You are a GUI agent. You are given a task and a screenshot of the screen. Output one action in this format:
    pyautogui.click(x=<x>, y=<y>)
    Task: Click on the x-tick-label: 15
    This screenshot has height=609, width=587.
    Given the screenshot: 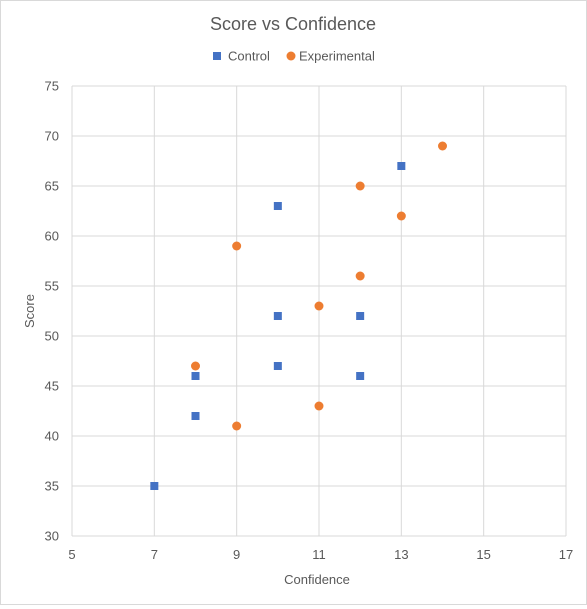 What is the action you would take?
    pyautogui.click(x=483, y=554)
    